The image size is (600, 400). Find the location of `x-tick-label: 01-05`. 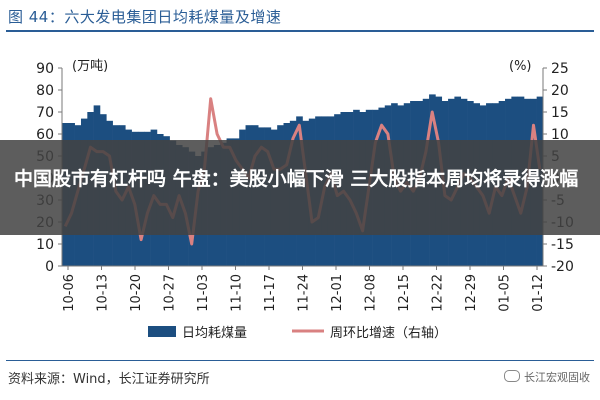

x-tick-label: 01-05 is located at coordinates (505, 293).